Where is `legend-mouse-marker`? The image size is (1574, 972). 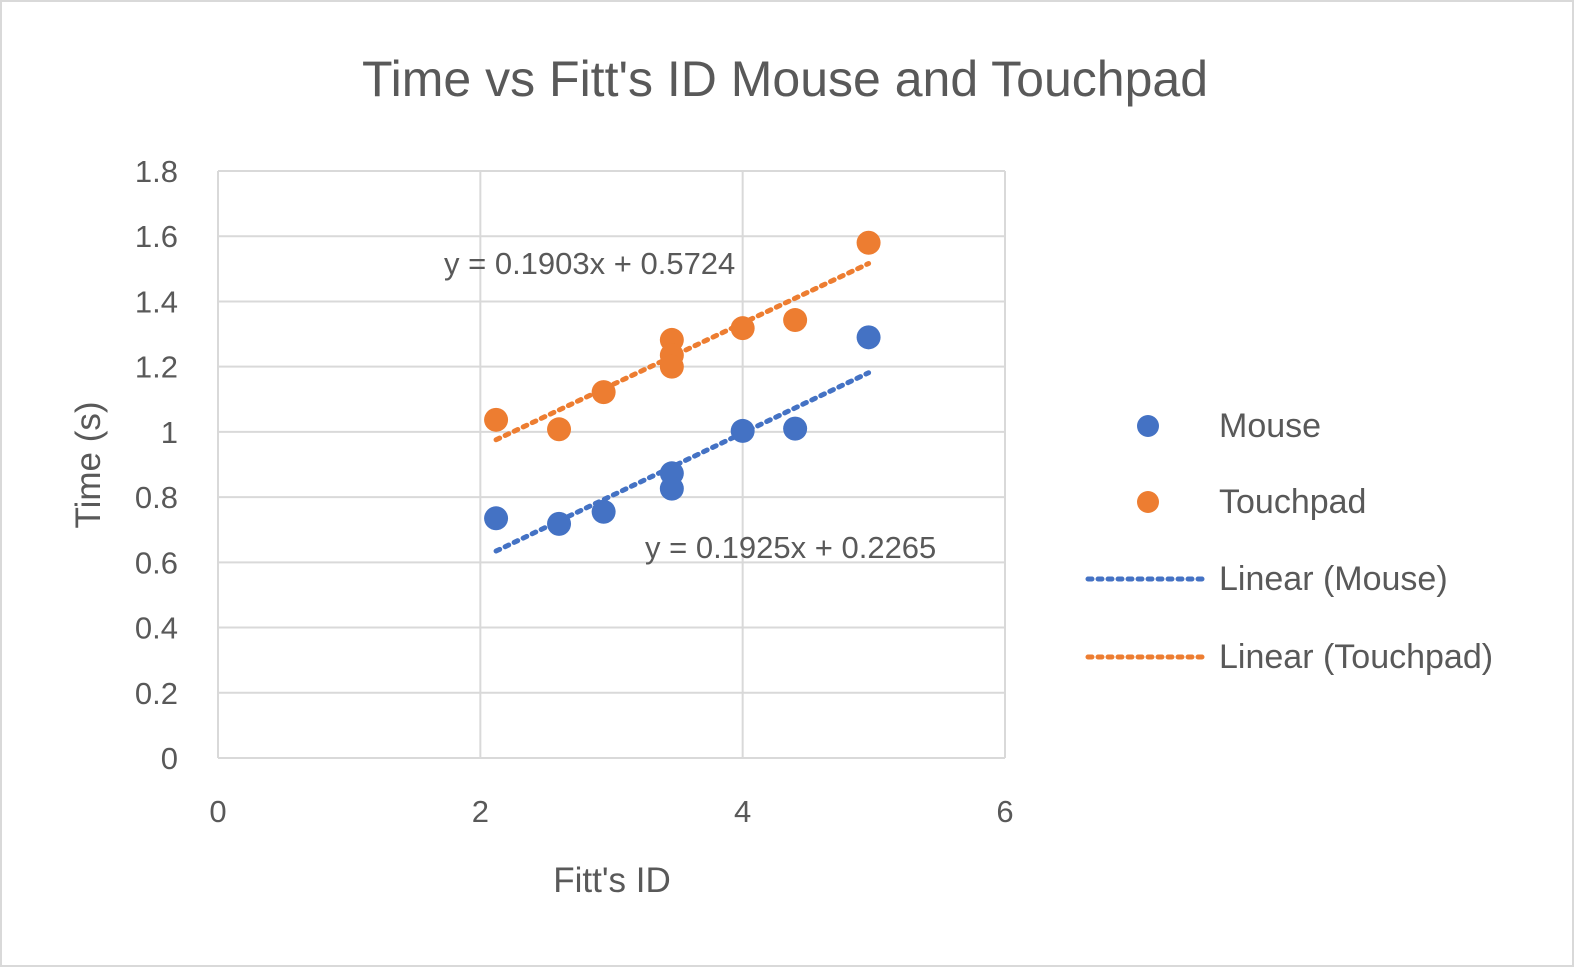
legend-mouse-marker is located at coordinates (1148, 426).